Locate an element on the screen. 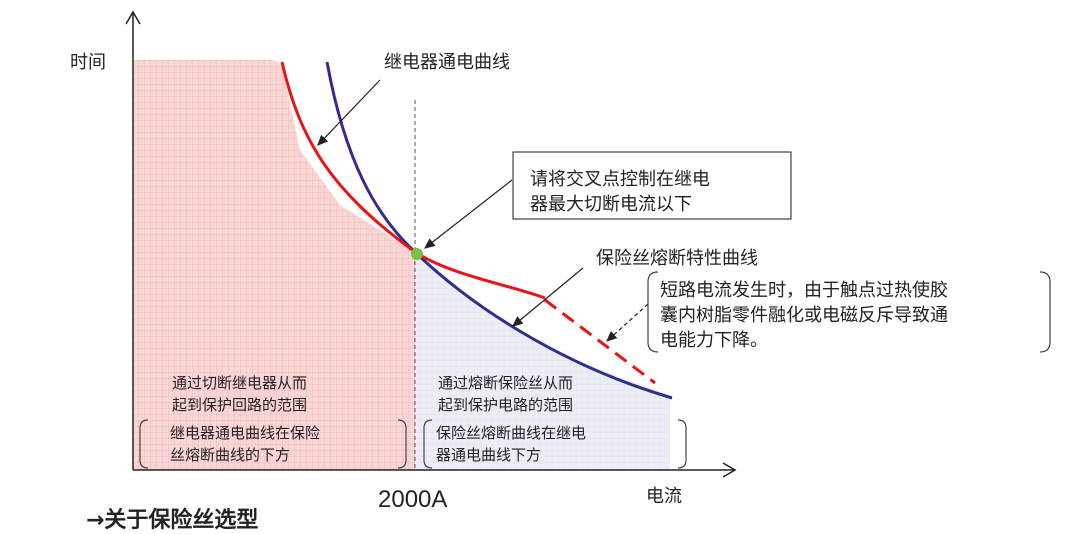  right-note-bracket-left is located at coordinates (428, 444).